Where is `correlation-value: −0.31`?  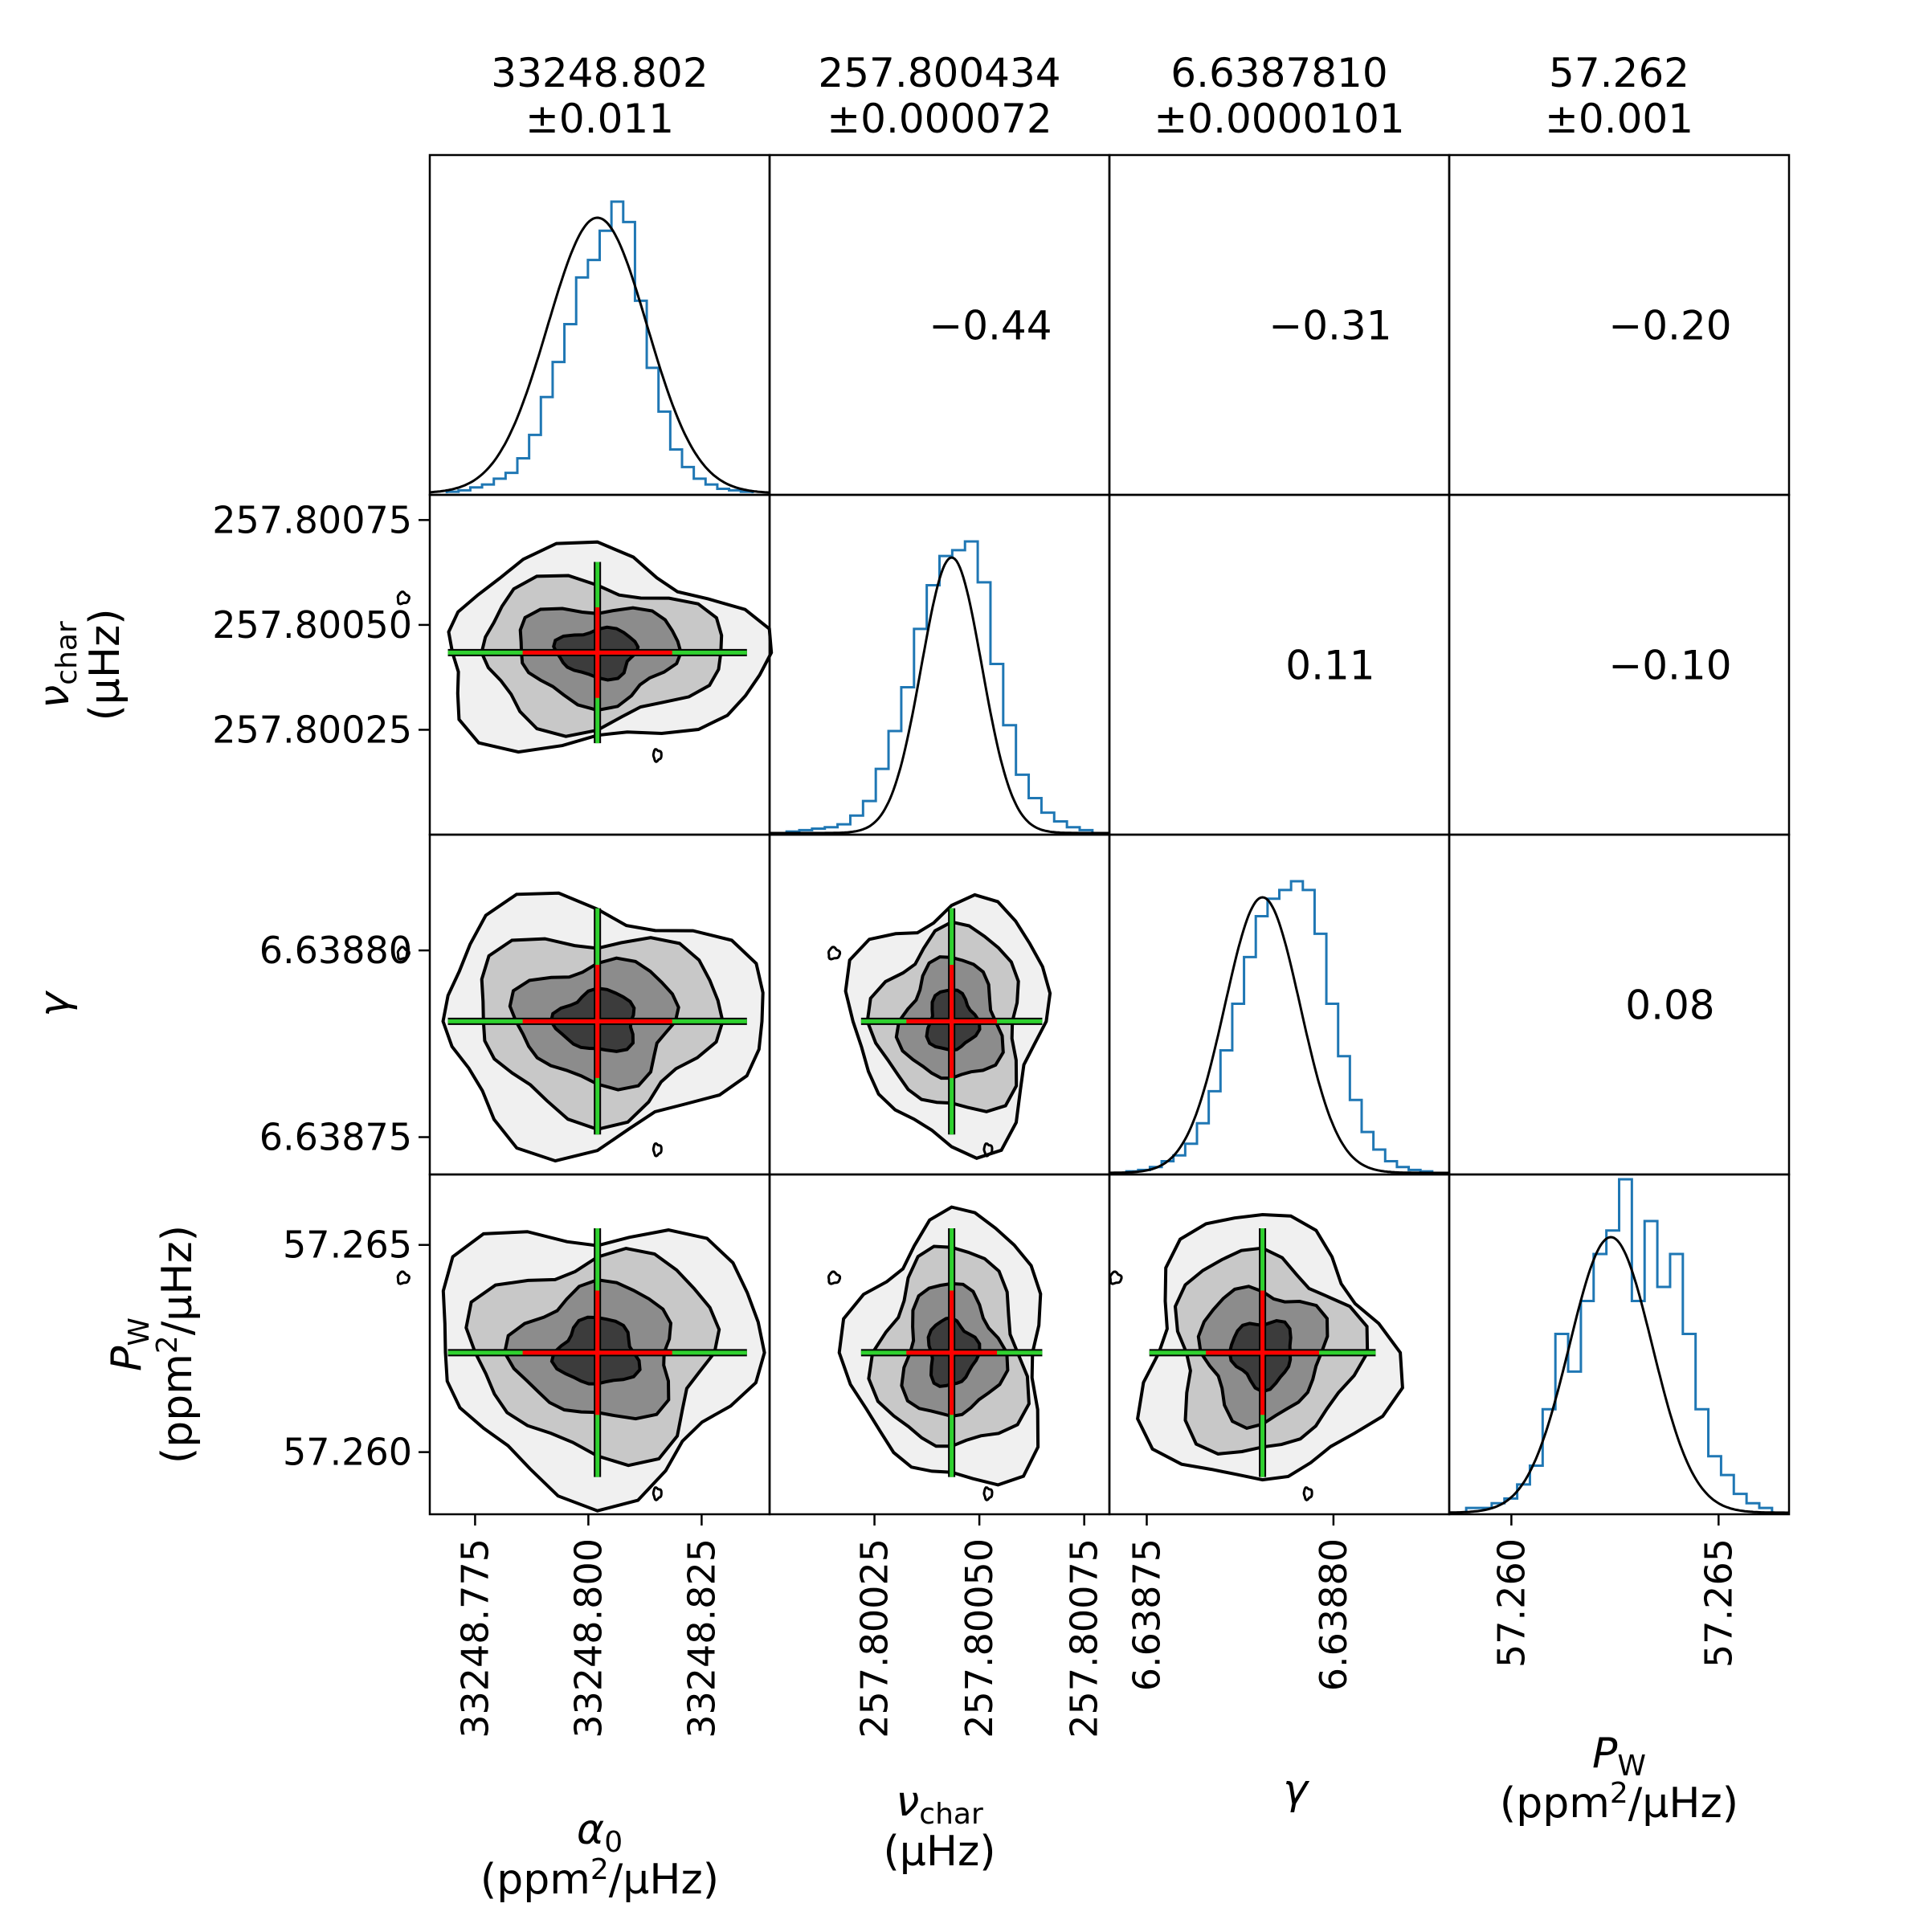
correlation-value: −0.31 is located at coordinates (1329, 326).